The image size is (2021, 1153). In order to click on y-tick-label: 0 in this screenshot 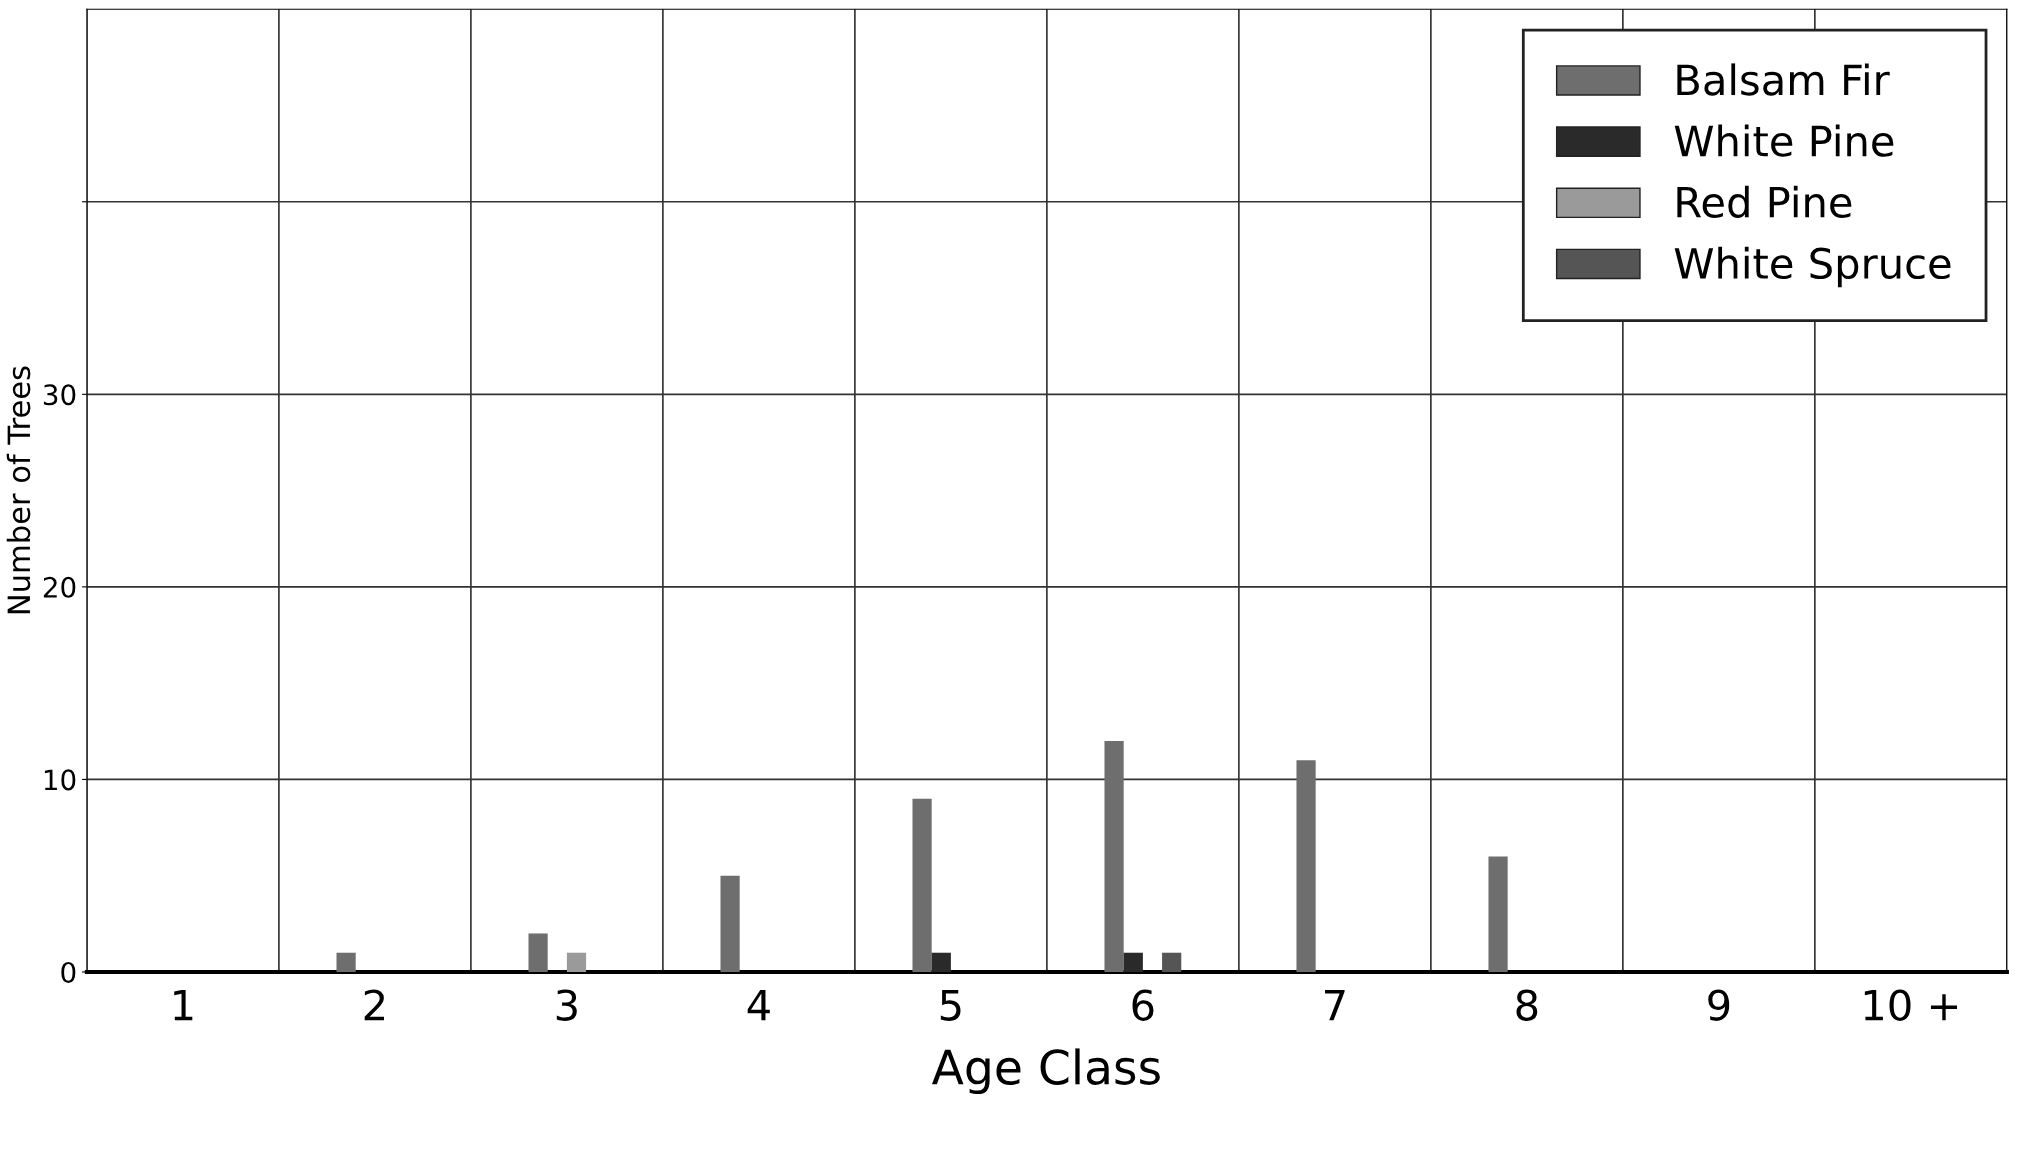, I will do `click(68, 972)`.